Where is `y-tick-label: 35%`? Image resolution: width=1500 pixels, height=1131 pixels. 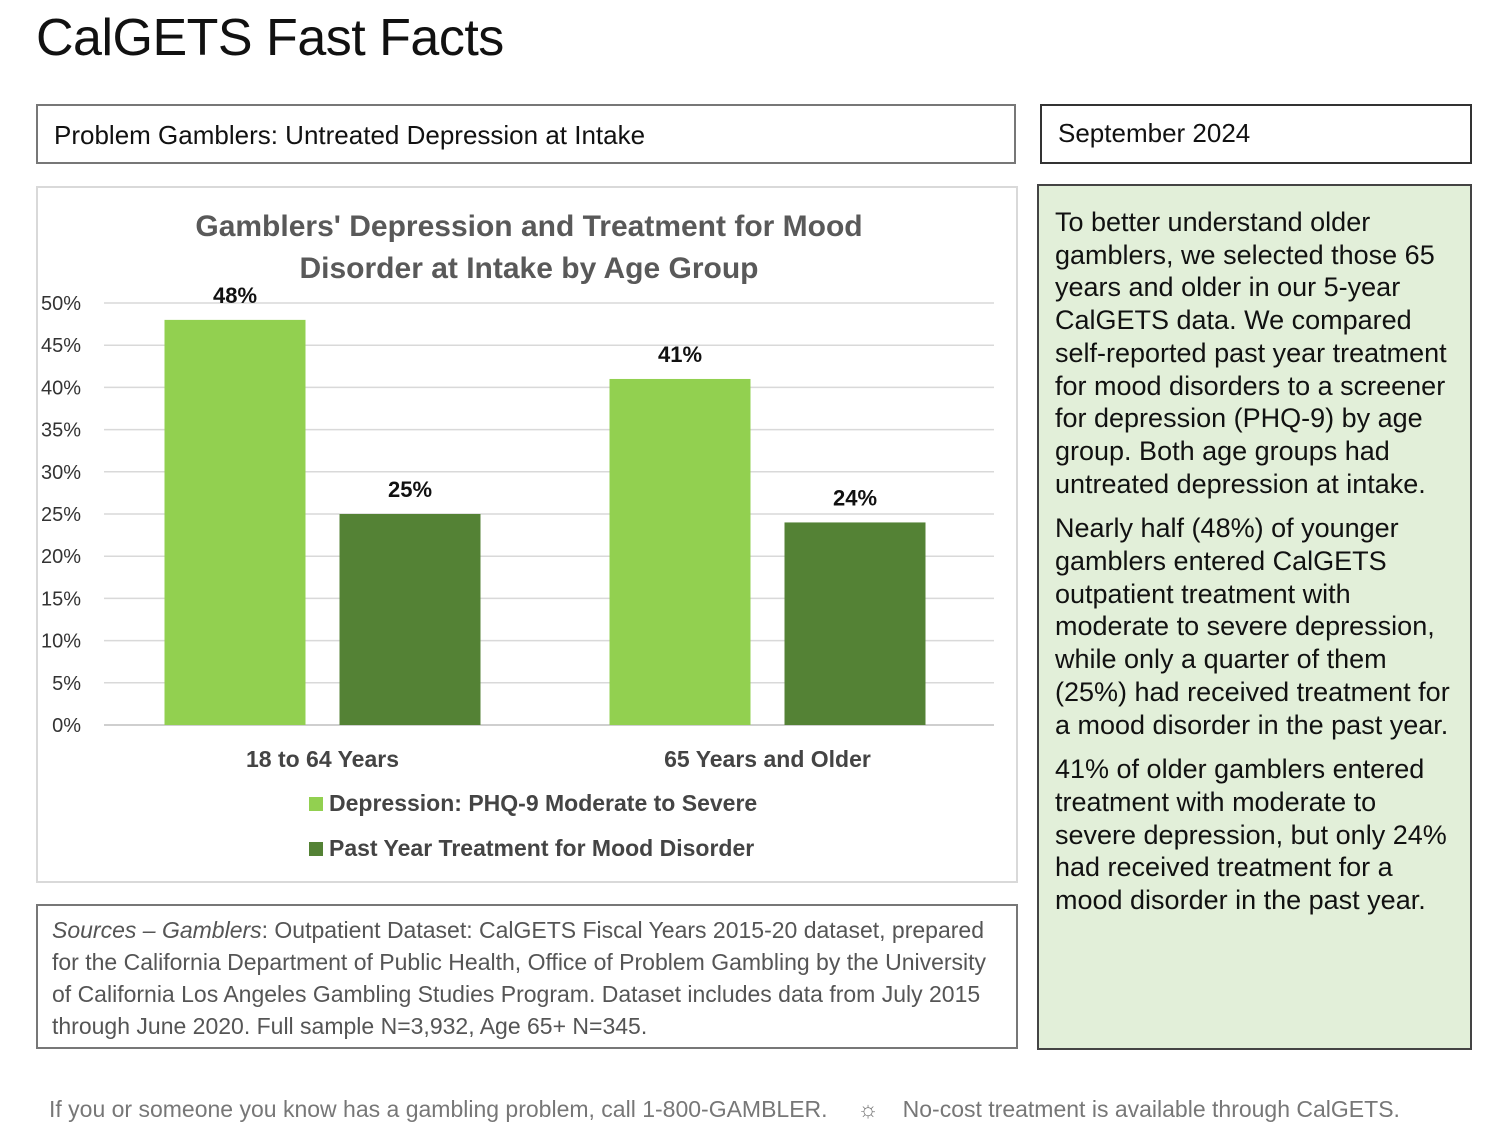
y-tick-label: 35% is located at coordinates (61, 431).